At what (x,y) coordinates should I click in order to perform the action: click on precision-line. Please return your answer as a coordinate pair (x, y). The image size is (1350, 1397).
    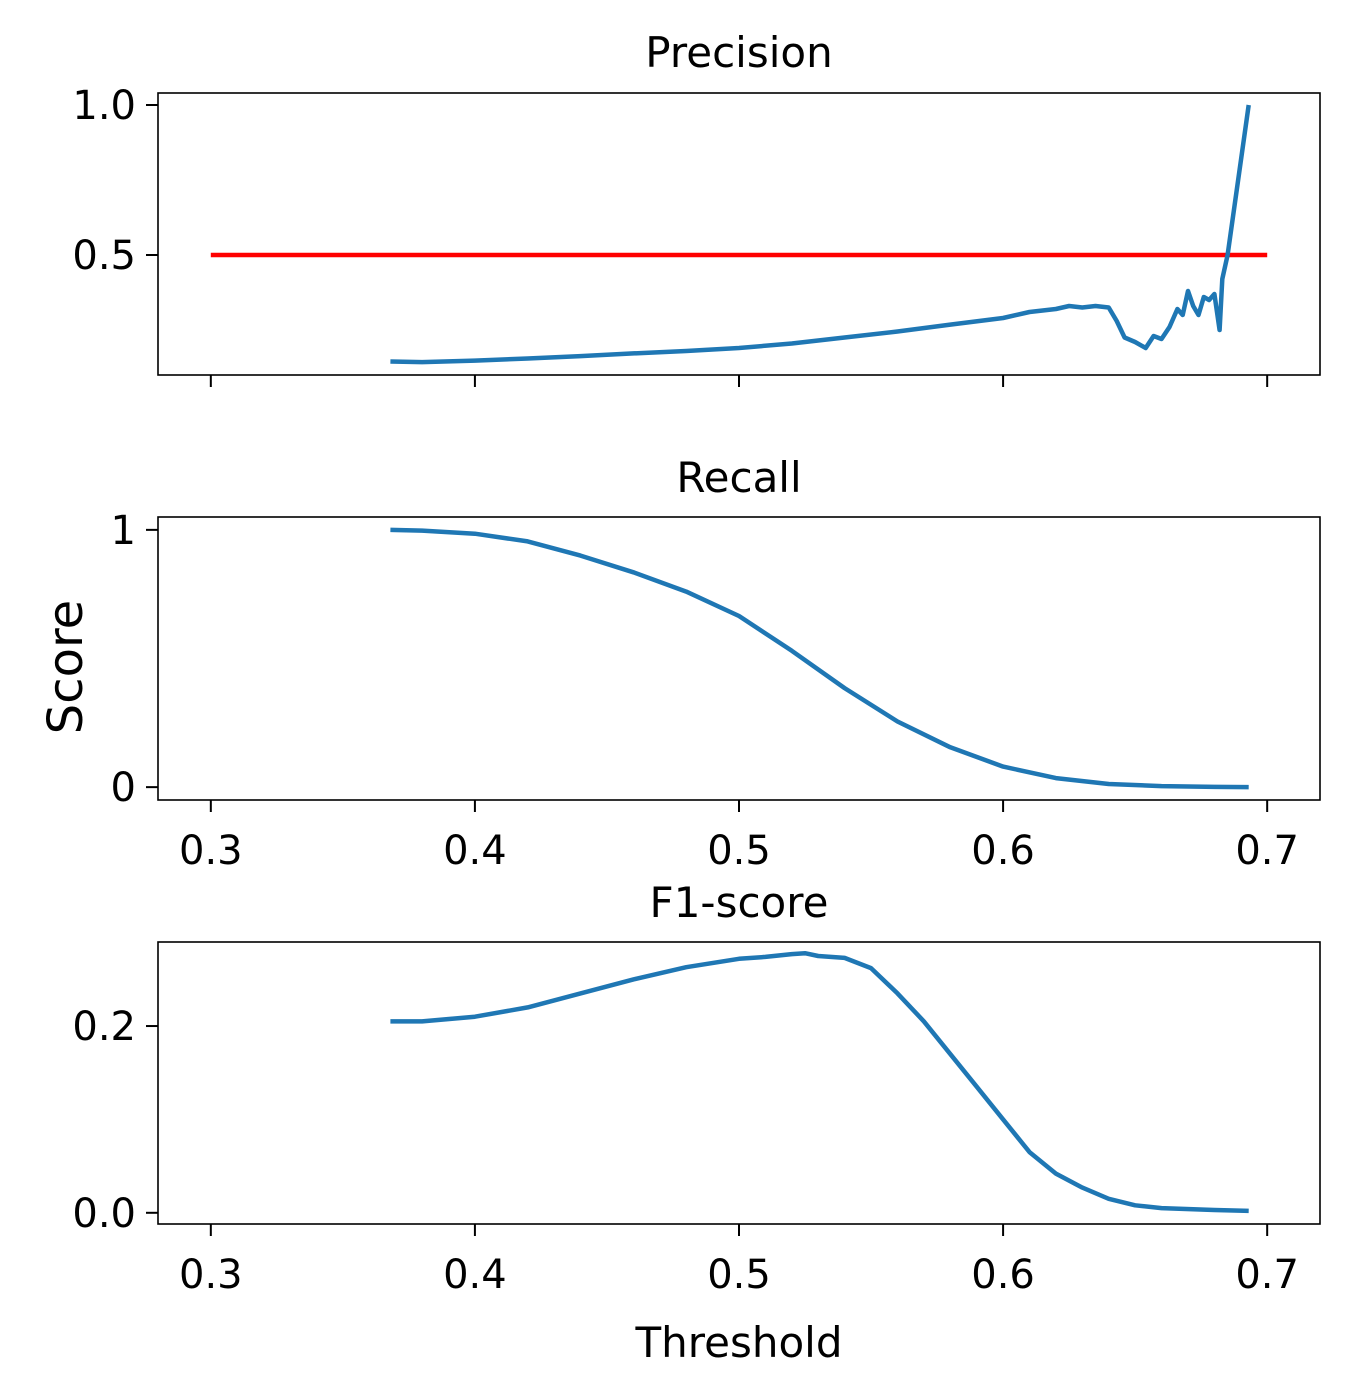
    Looking at the image, I should click on (820, 234).